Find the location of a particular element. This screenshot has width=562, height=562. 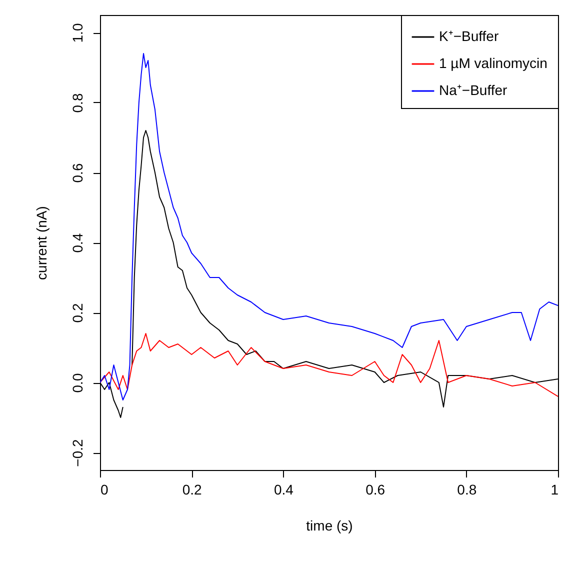

x-tick-label: 0.6 is located at coordinates (376, 490).